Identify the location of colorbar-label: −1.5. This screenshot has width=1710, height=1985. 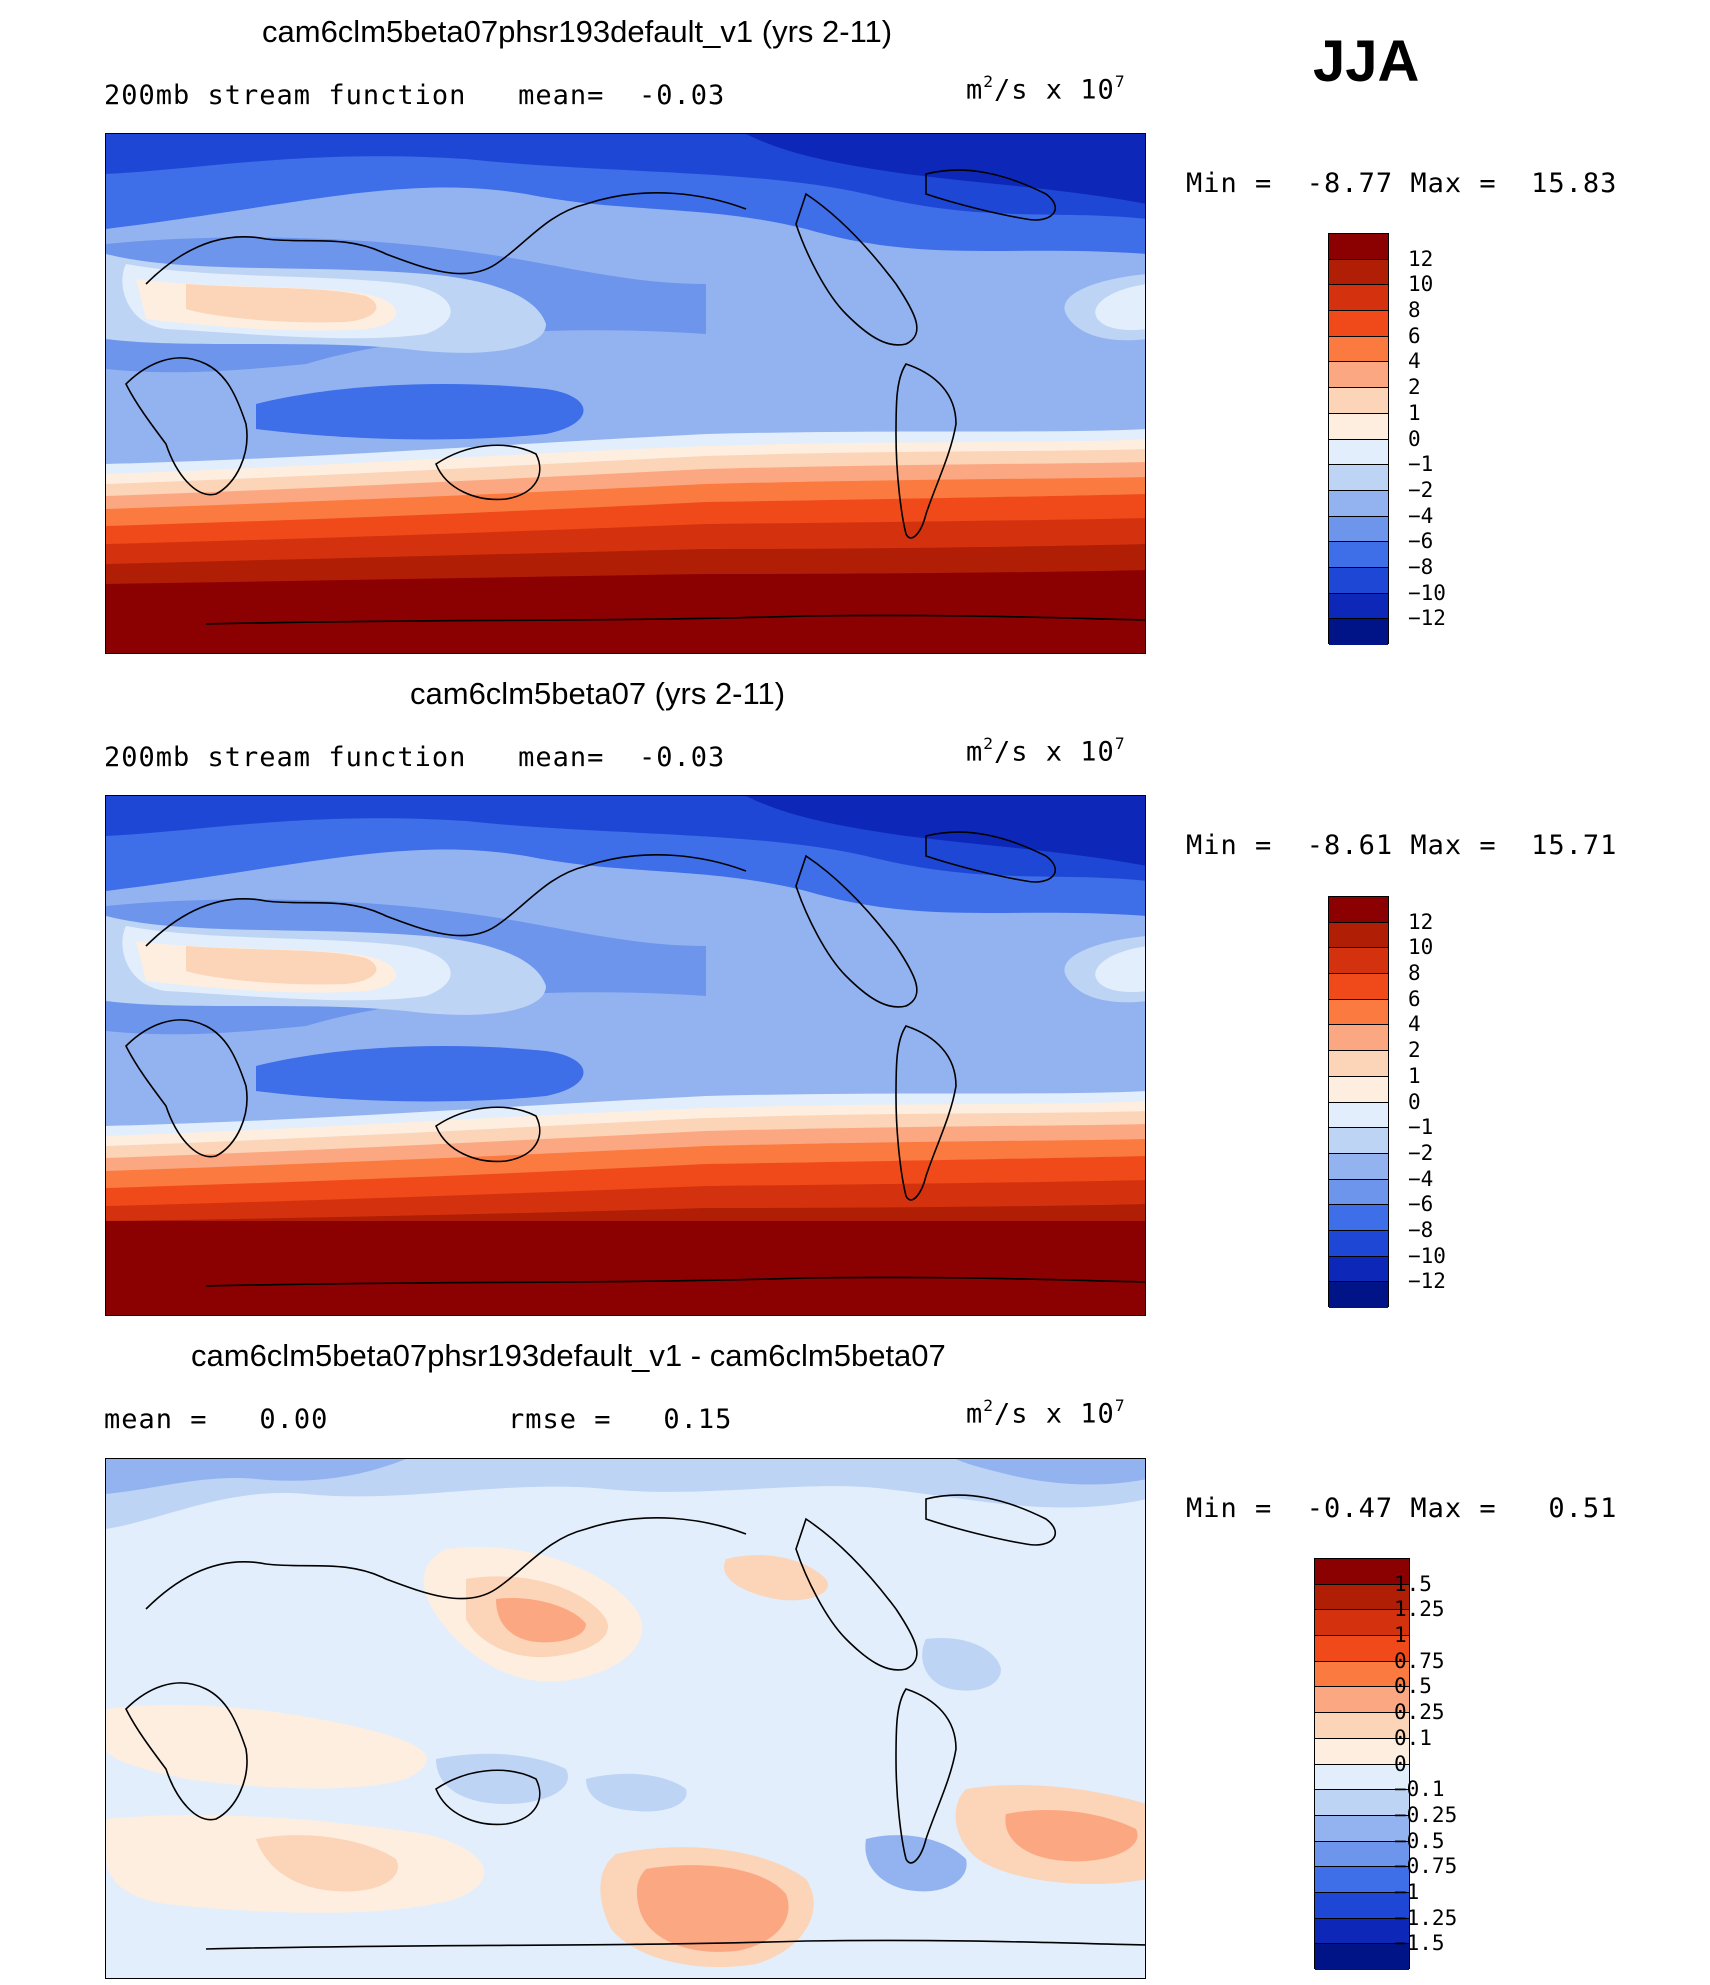
(1419, 1943).